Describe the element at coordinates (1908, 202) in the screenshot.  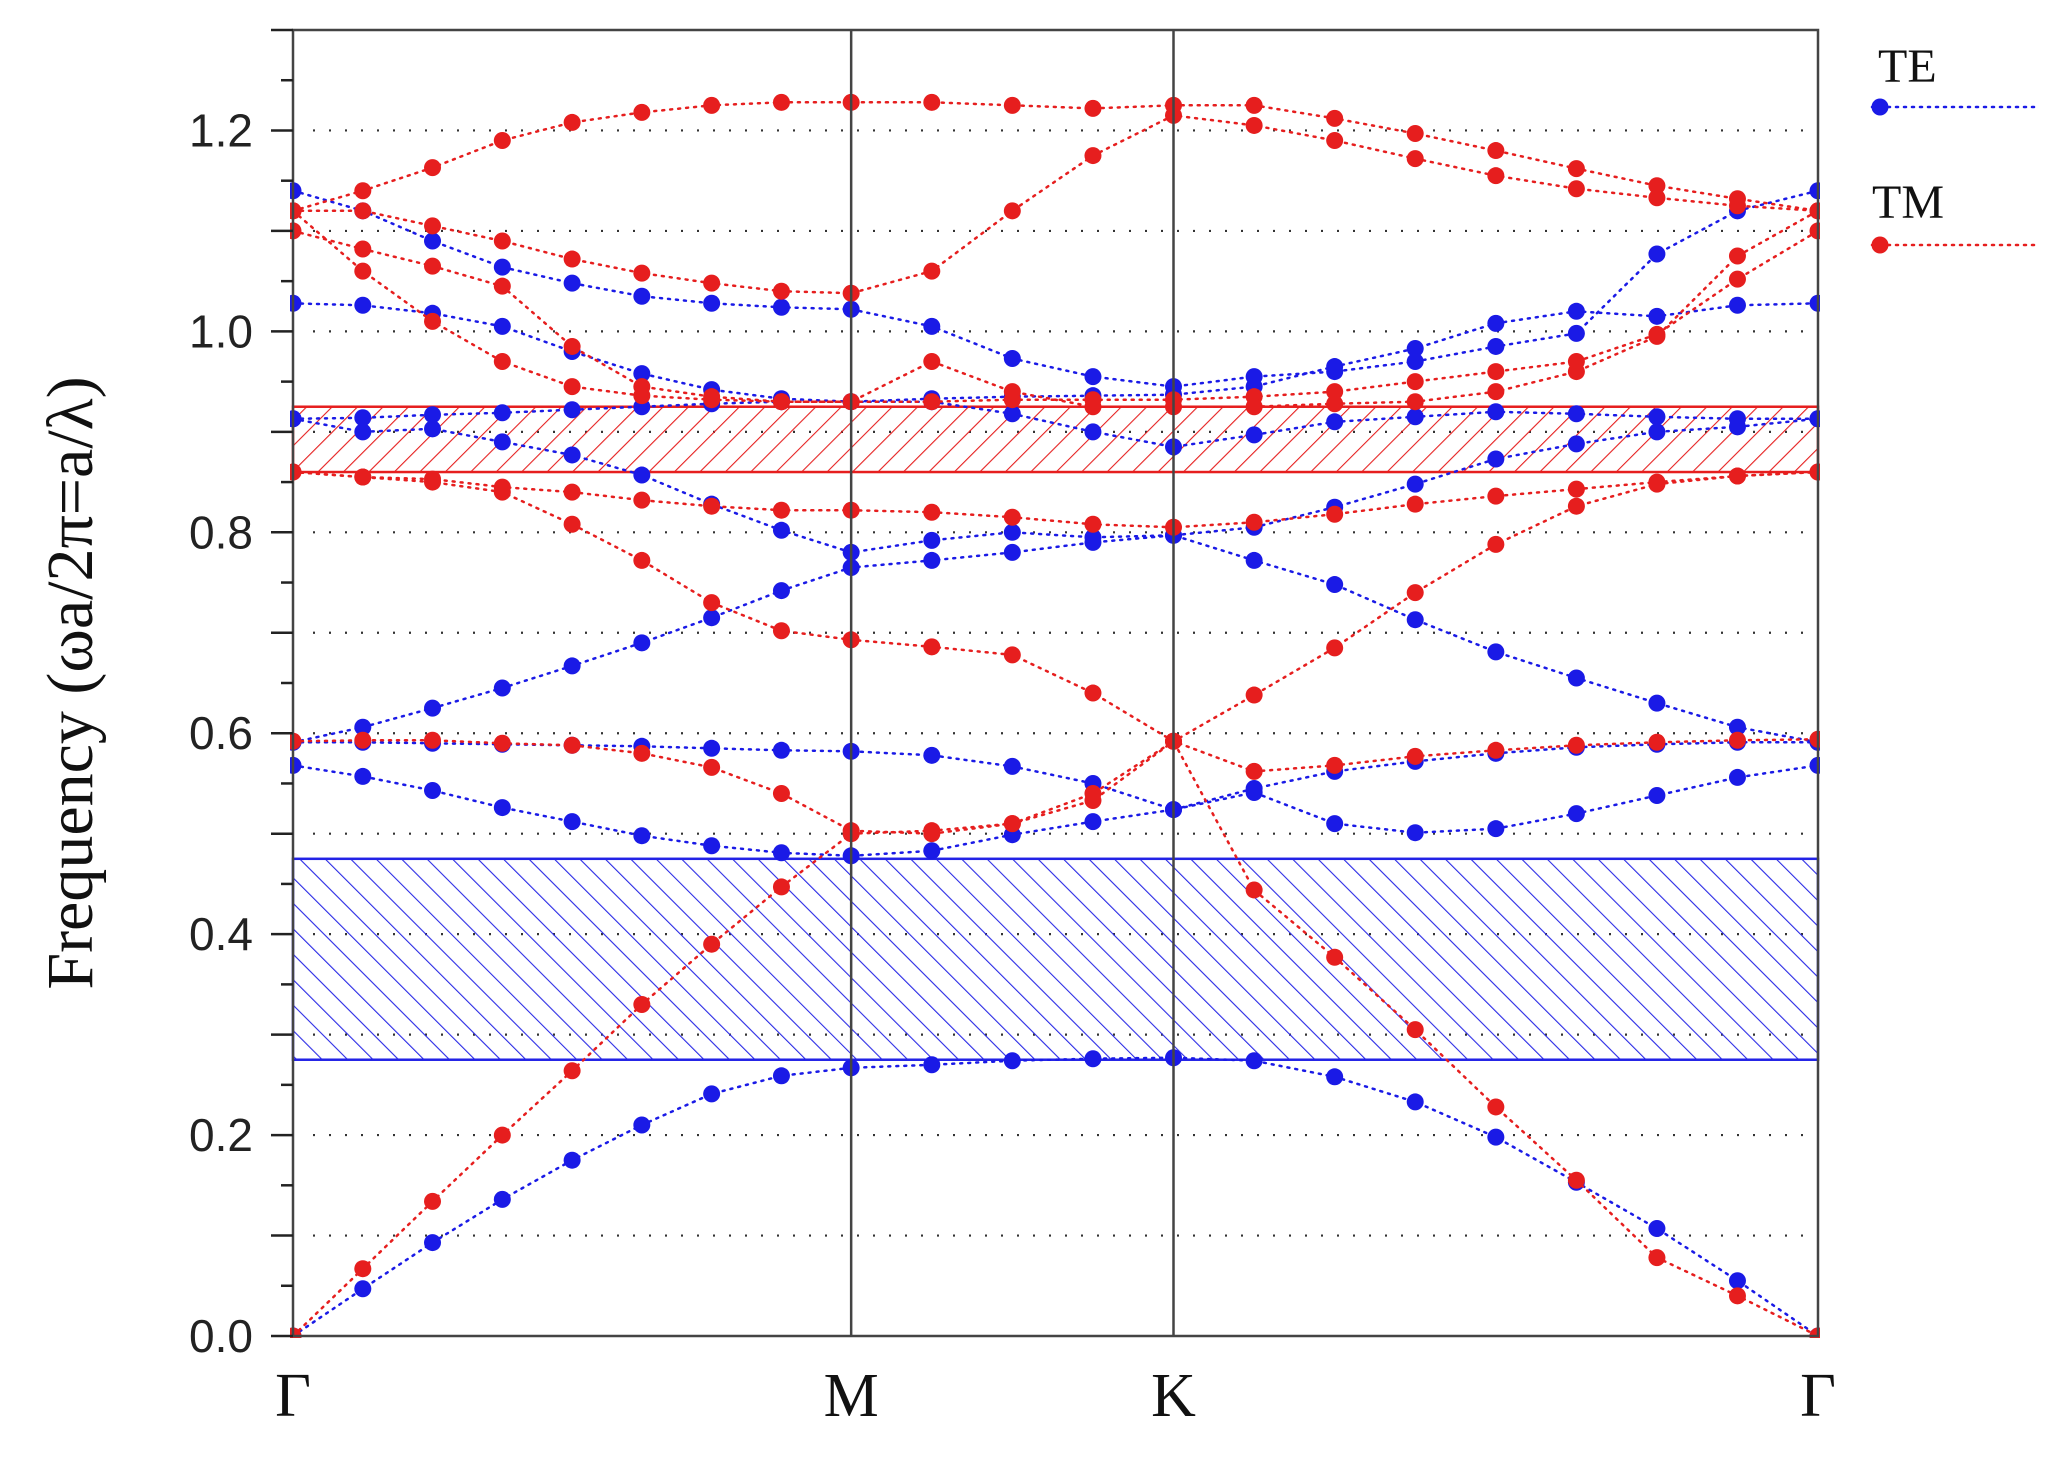
I see `legend-tm-label: TM` at that location.